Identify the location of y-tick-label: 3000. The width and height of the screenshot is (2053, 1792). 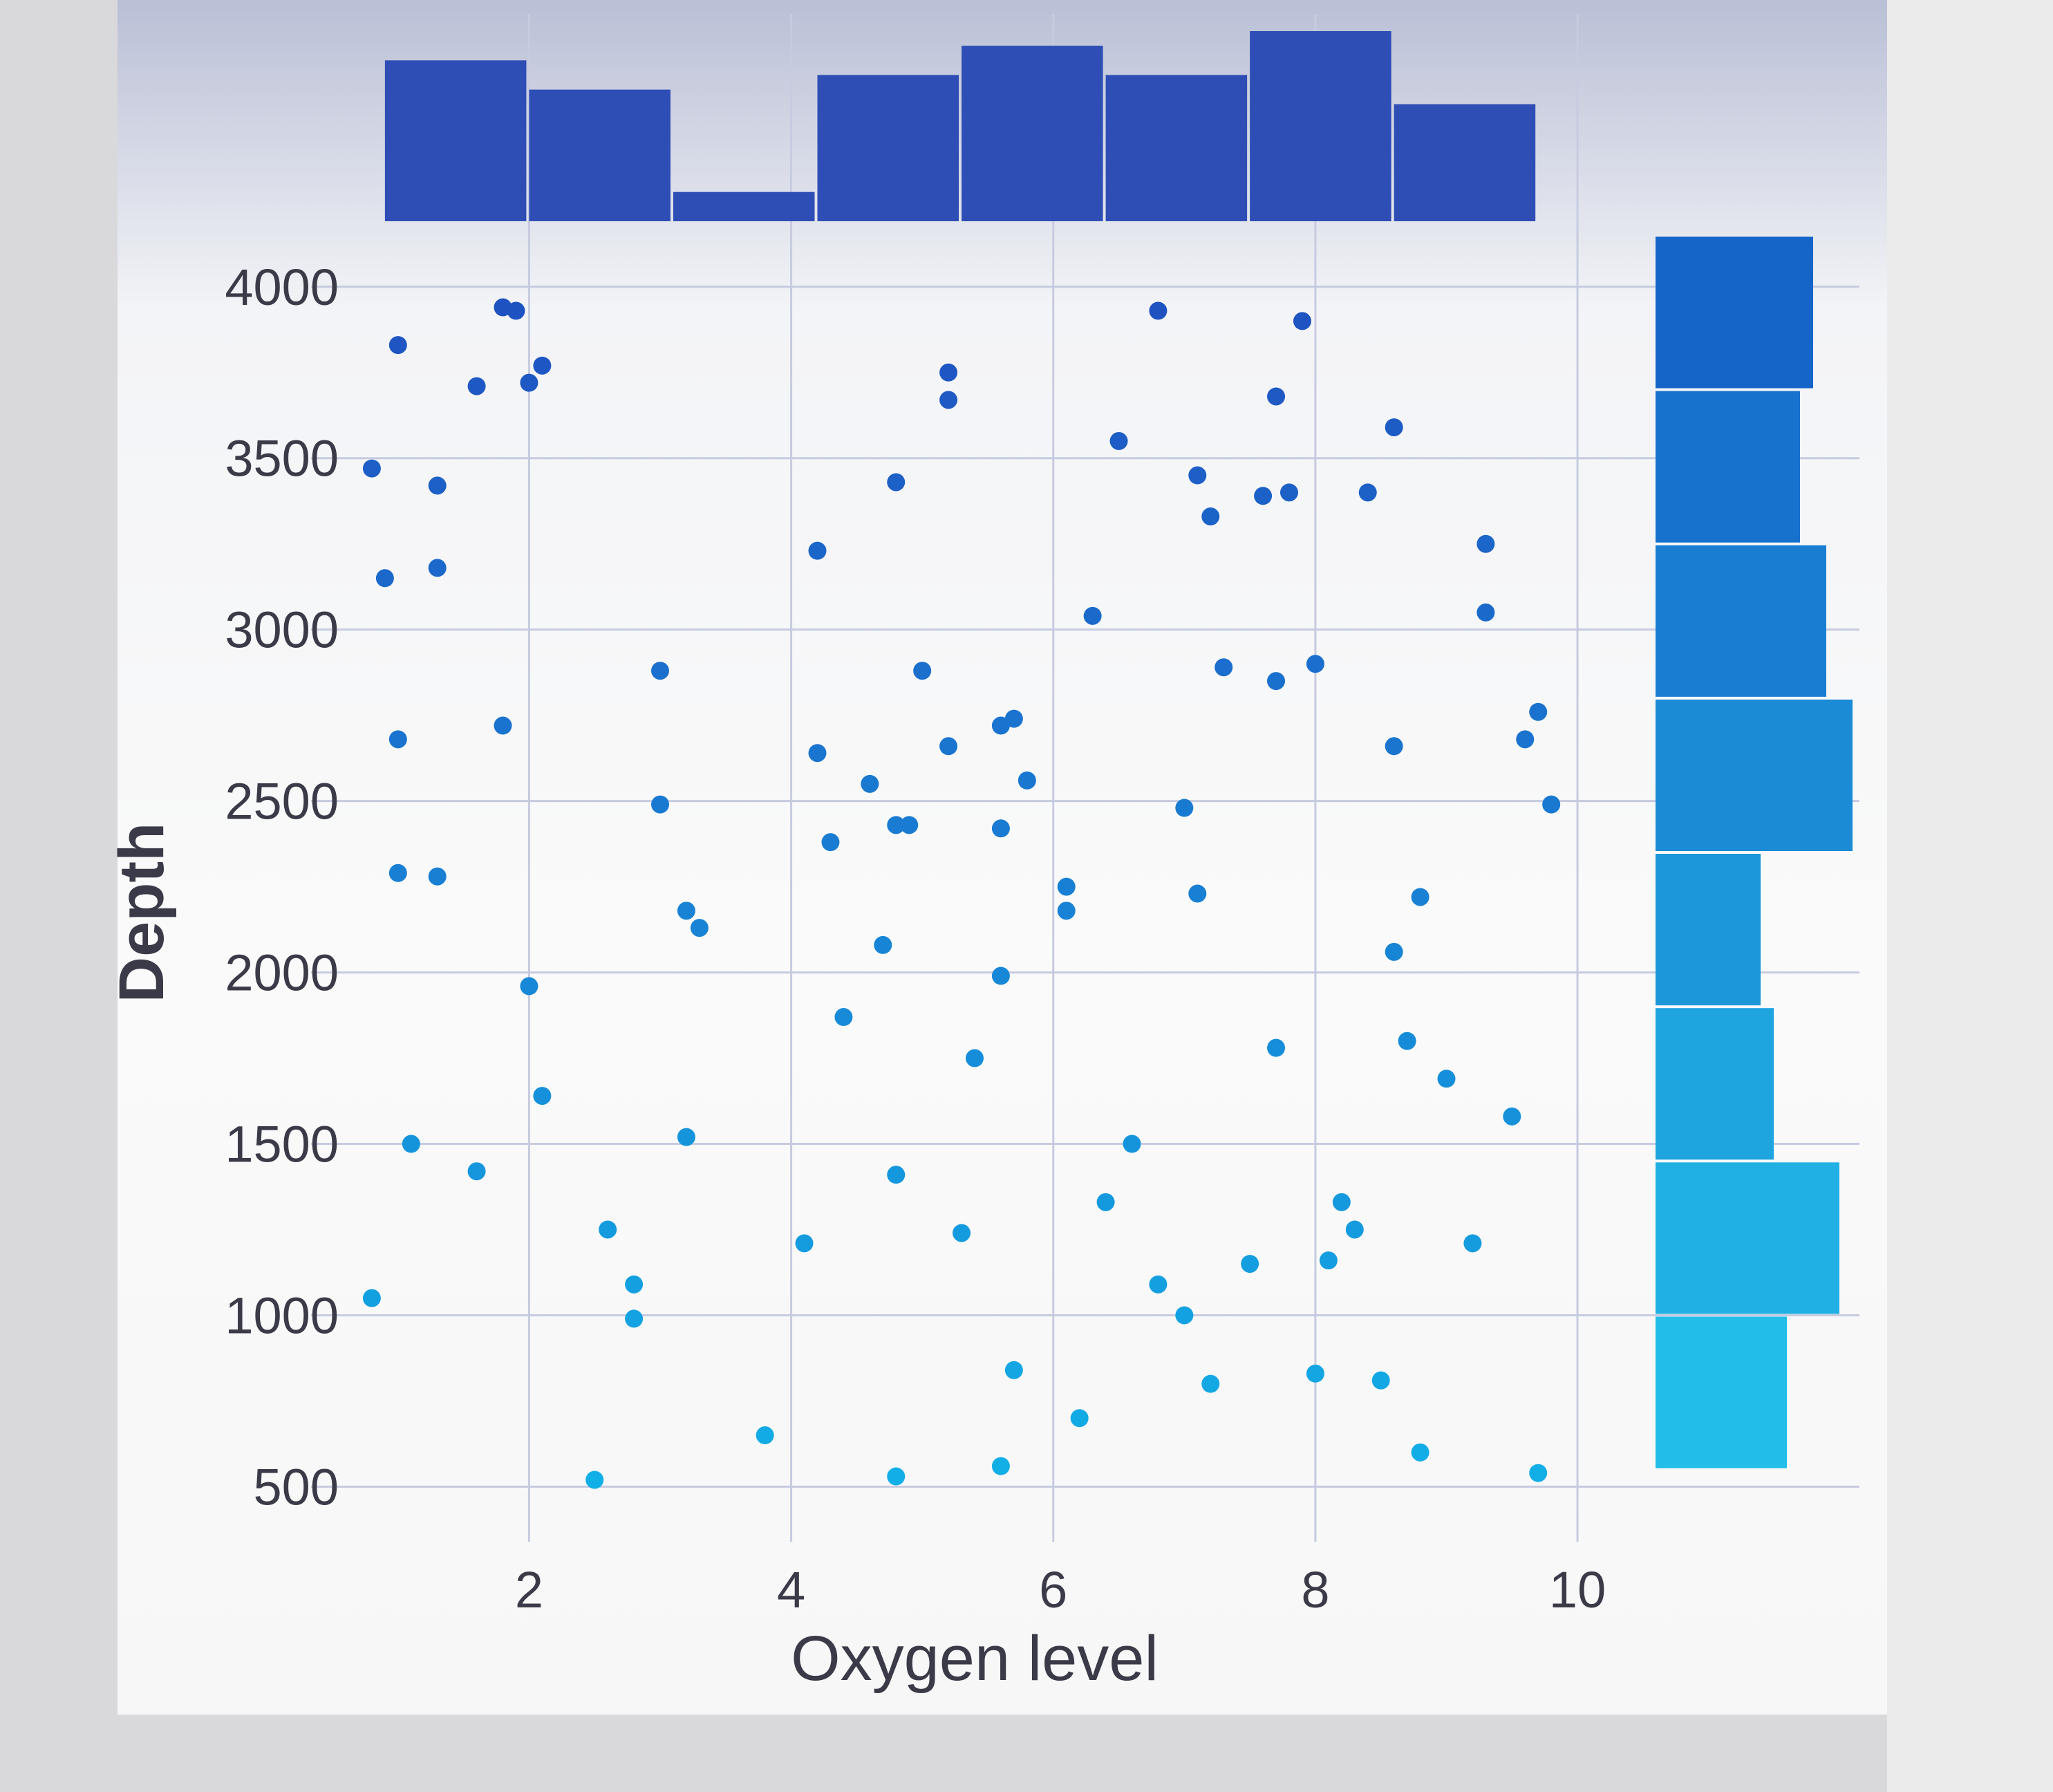
(282, 630).